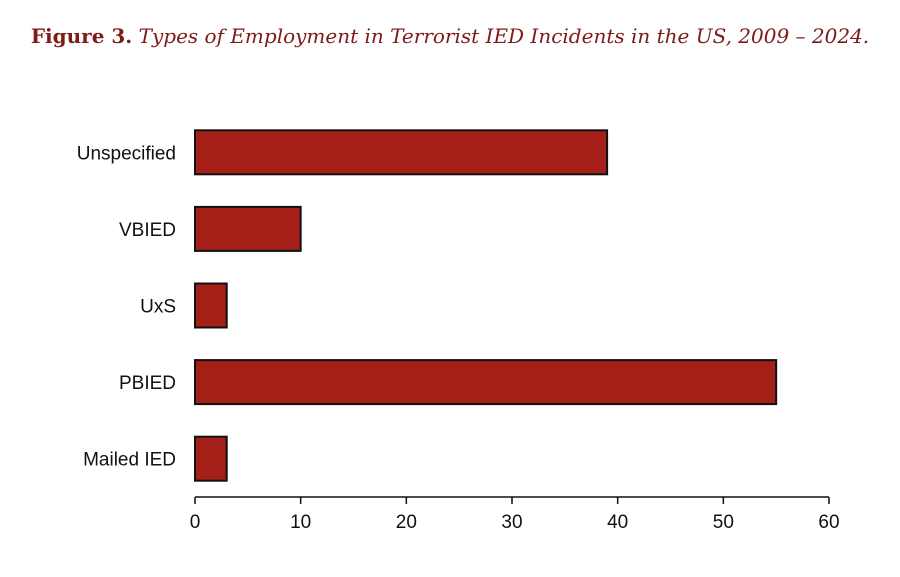  I want to click on bar-mailed-ied, so click(211, 458).